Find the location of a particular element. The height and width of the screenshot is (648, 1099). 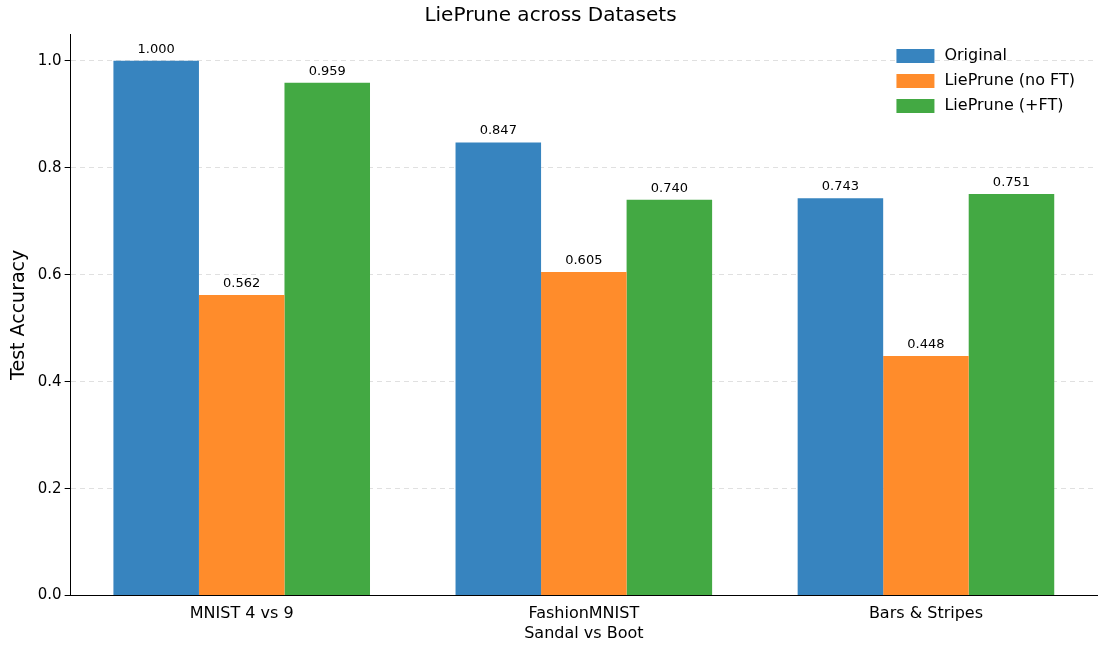

data-label: 0.751 is located at coordinates (1011, 181).